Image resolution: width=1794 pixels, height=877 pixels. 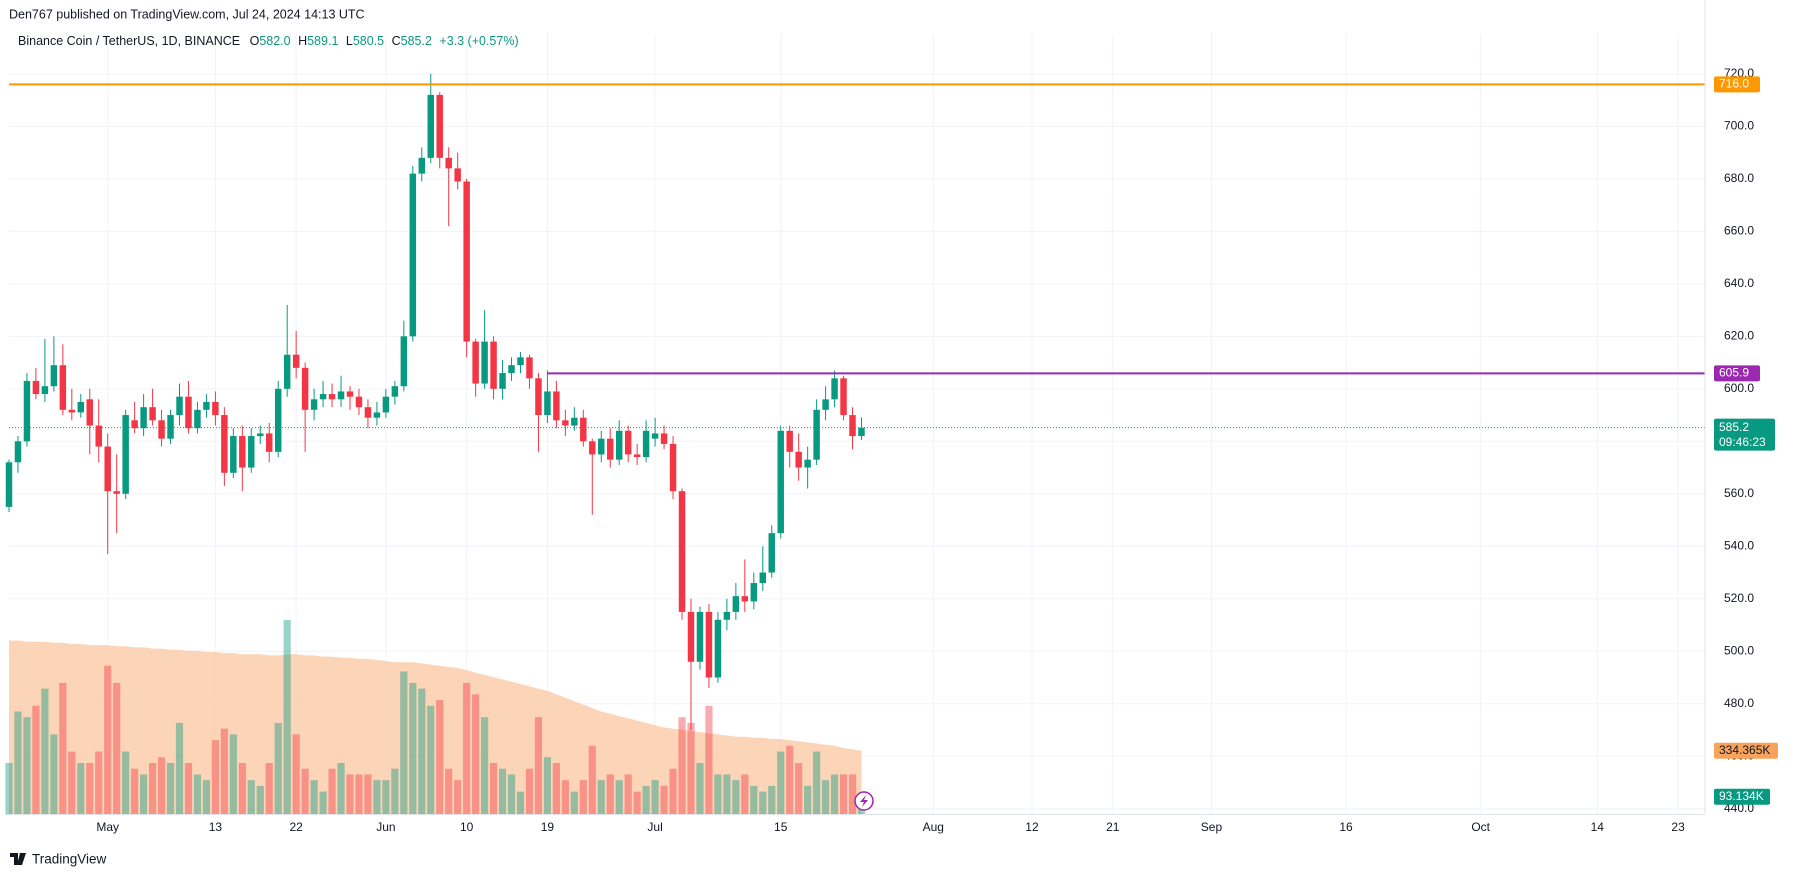 What do you see at coordinates (478, 41) in the screenshot?
I see `change-value: +3.3 (+0.57%)` at bounding box center [478, 41].